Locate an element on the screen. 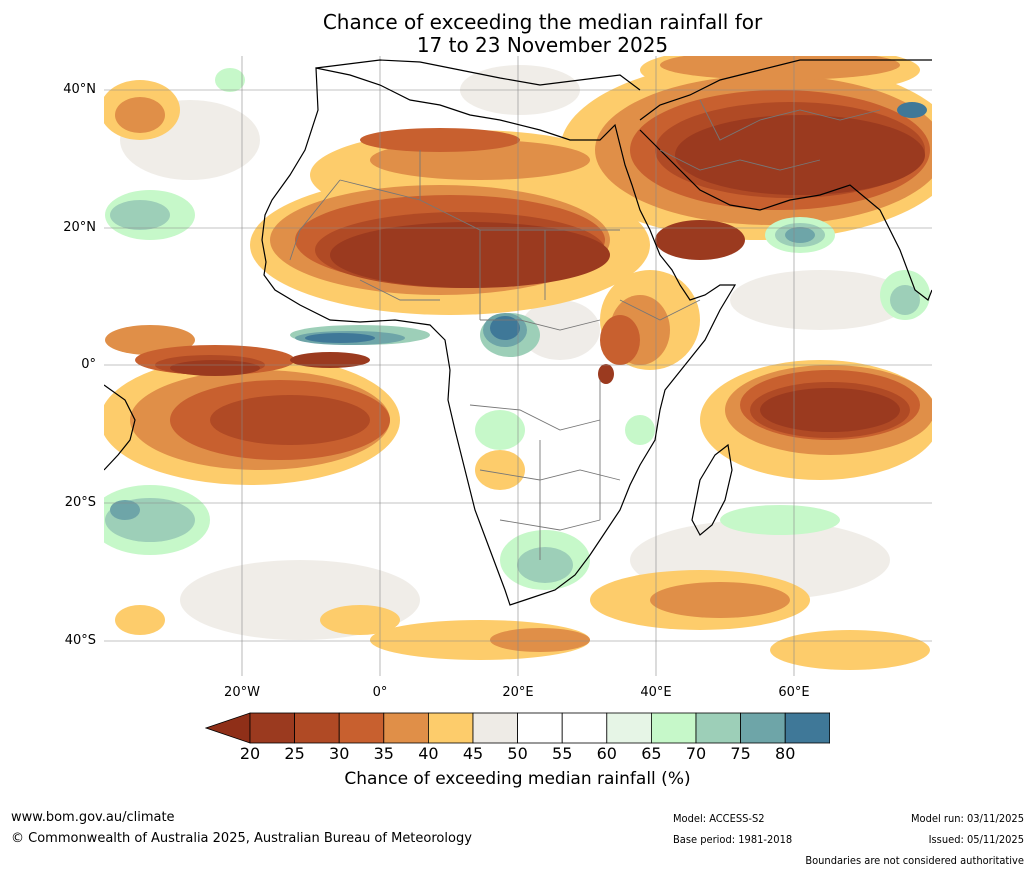 The width and height of the screenshot is (1035, 873). colorbar-tick-label: 45 is located at coordinates (473, 753).